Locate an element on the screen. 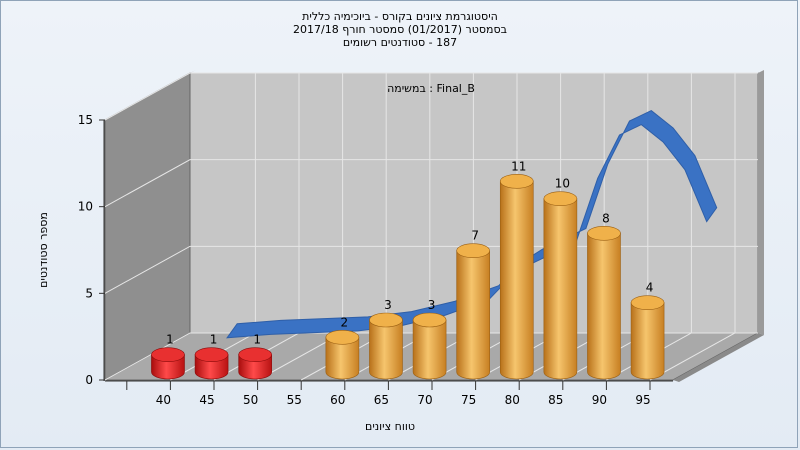 This screenshot has height=450, width=800. y-tick-label: 5 is located at coordinates (89, 293).